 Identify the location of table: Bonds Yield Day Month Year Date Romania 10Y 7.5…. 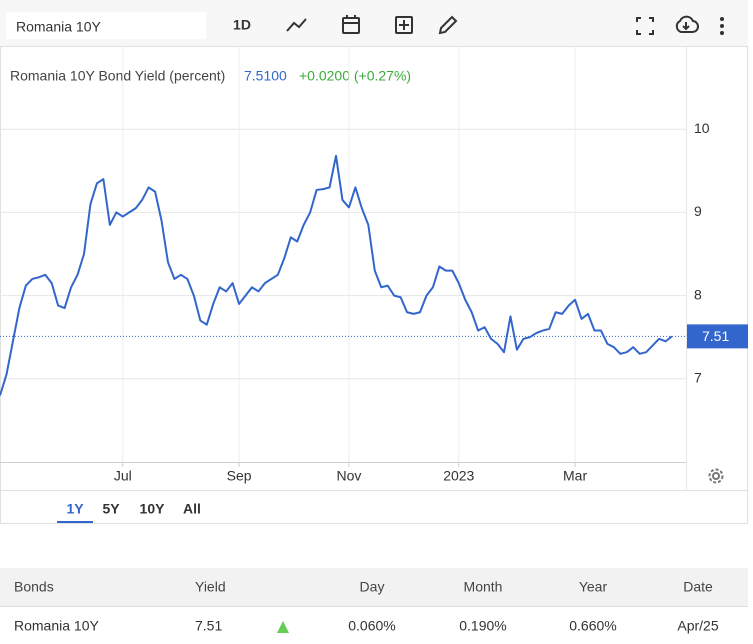
(366, 606).